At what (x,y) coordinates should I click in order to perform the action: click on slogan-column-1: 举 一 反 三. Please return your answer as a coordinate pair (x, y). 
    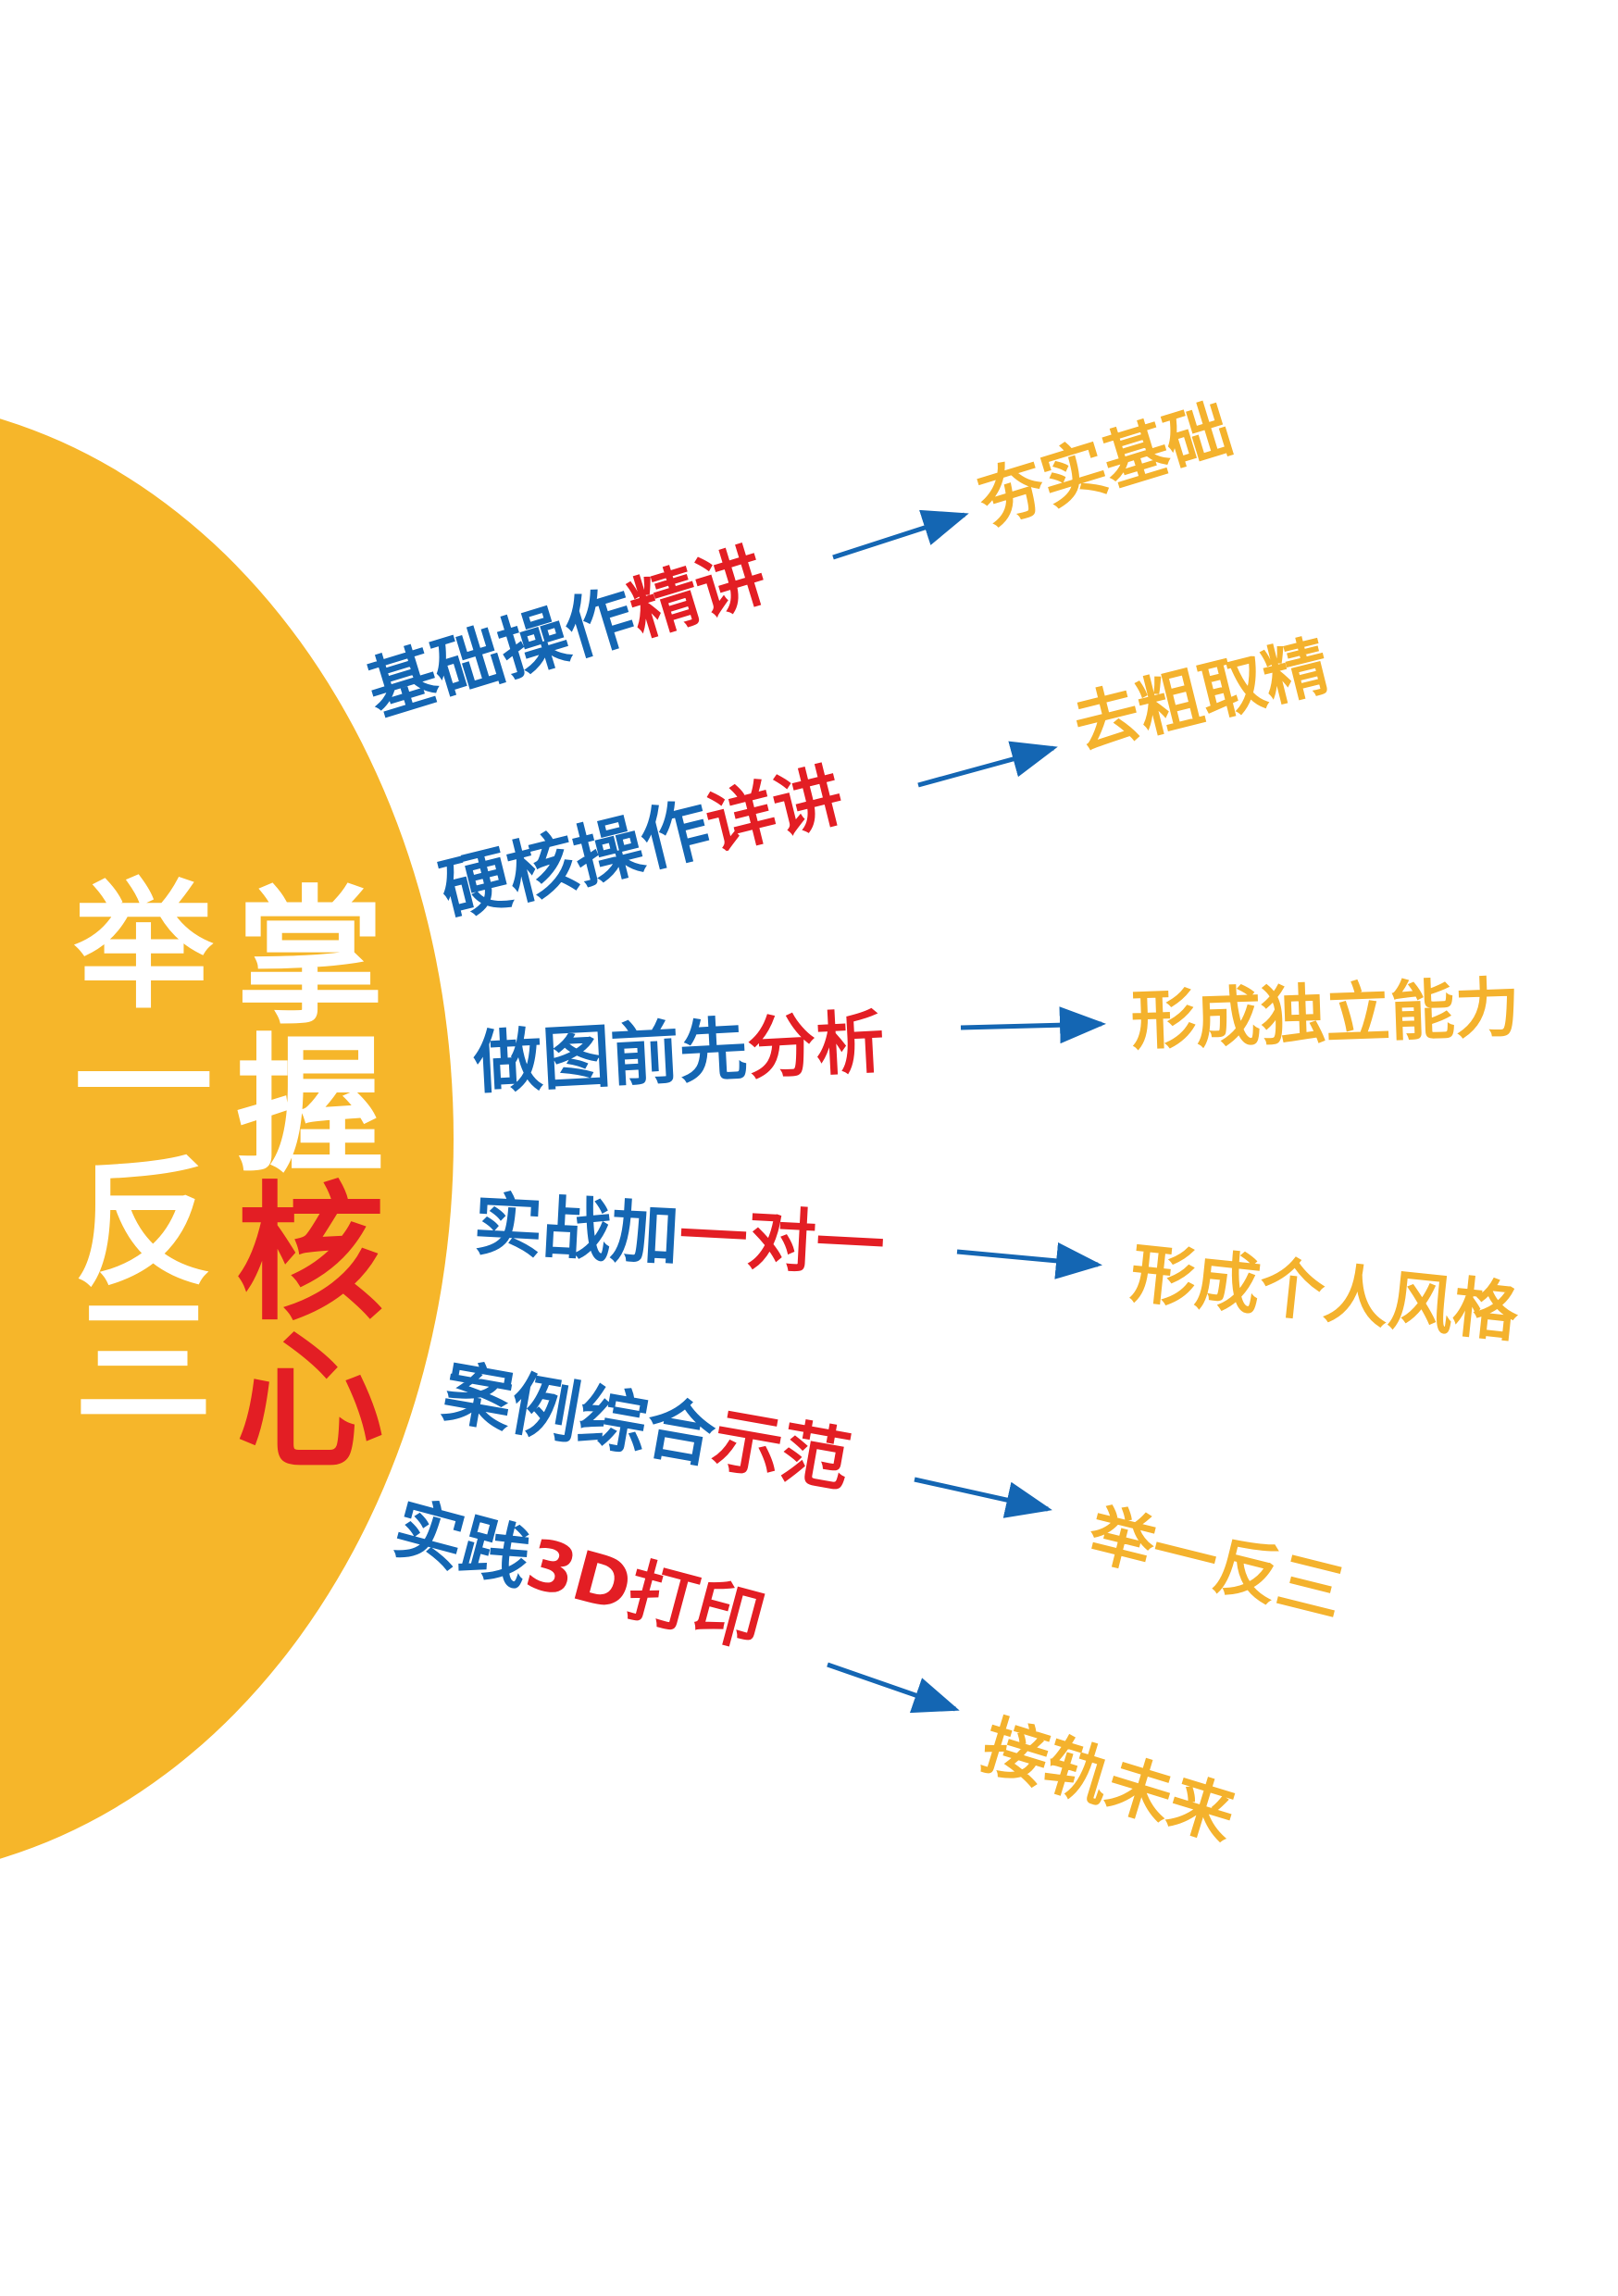
    Looking at the image, I should click on (143, 1155).